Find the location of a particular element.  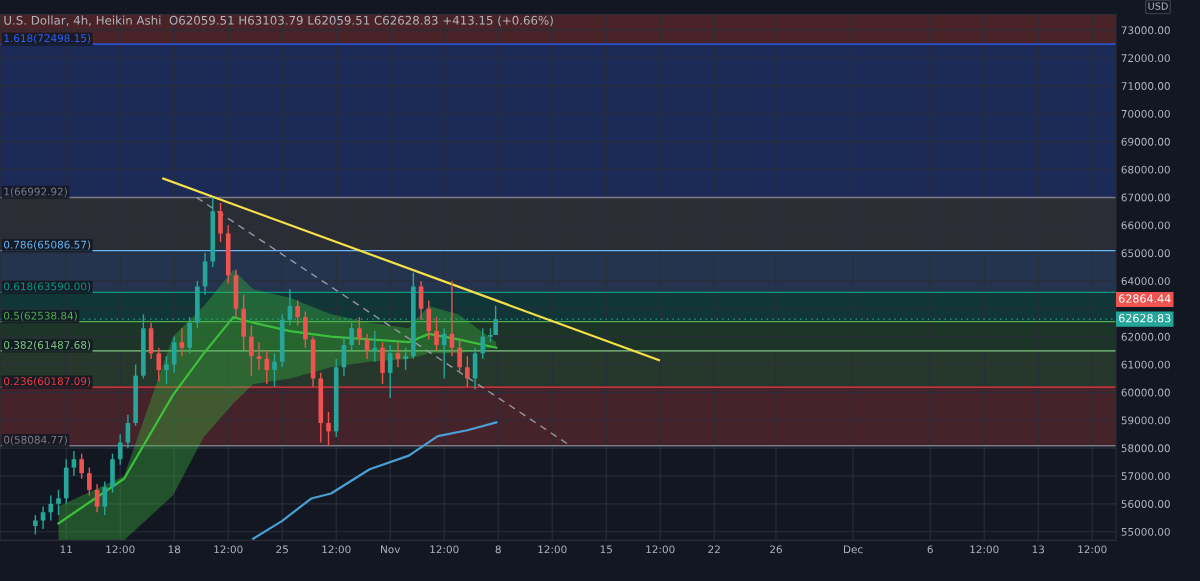

y-tick-label: 71000.00 is located at coordinates (1145, 86).